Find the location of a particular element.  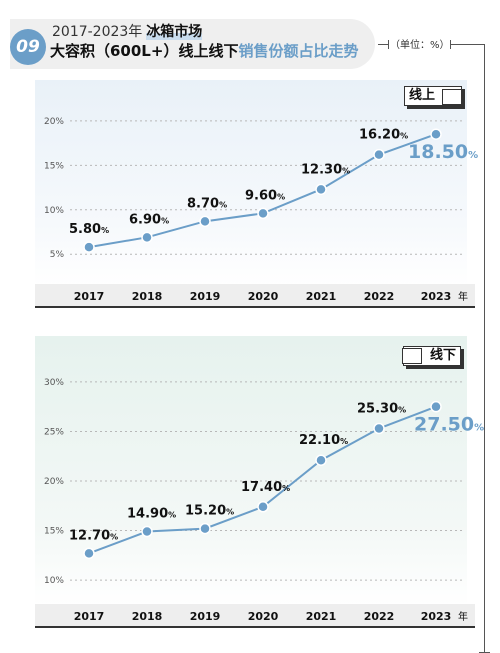

data-label: 9.60% is located at coordinates (265, 195).